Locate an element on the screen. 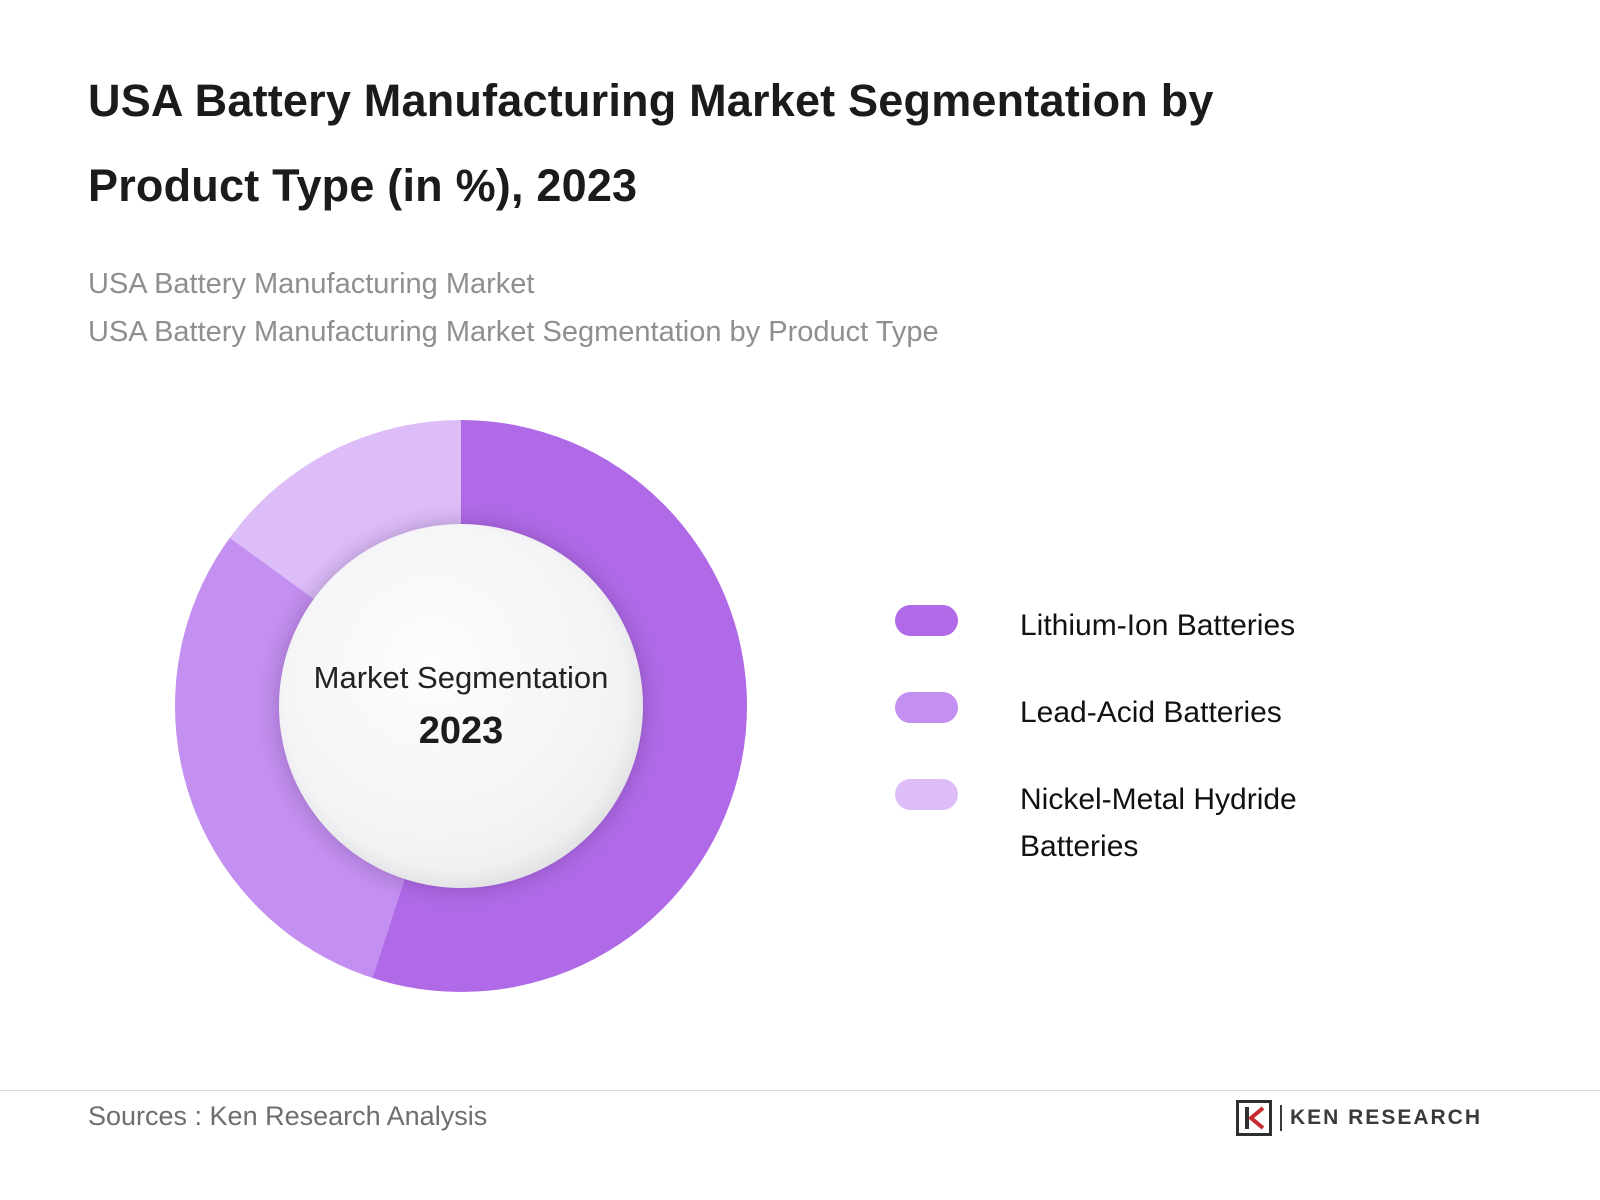 The image size is (1600, 1200). legend-item-lithium-ion: Lithium-Ion Batteries is located at coordinates (1122, 625).